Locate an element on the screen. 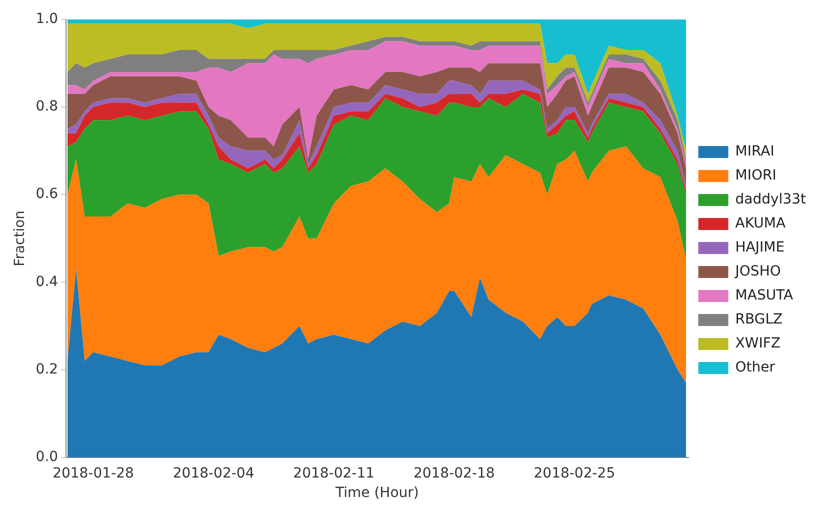 The image size is (828, 510). y-tick-label: 1.0 is located at coordinates (47, 19).